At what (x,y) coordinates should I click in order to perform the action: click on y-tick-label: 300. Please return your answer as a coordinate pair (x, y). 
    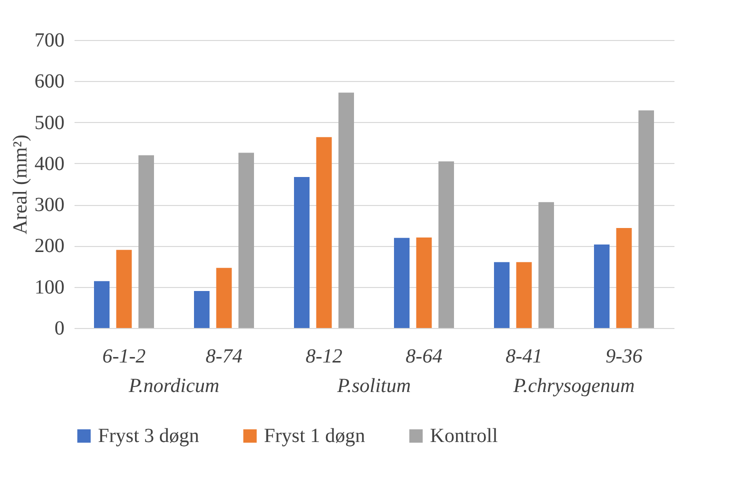
    Looking at the image, I should click on (49, 205).